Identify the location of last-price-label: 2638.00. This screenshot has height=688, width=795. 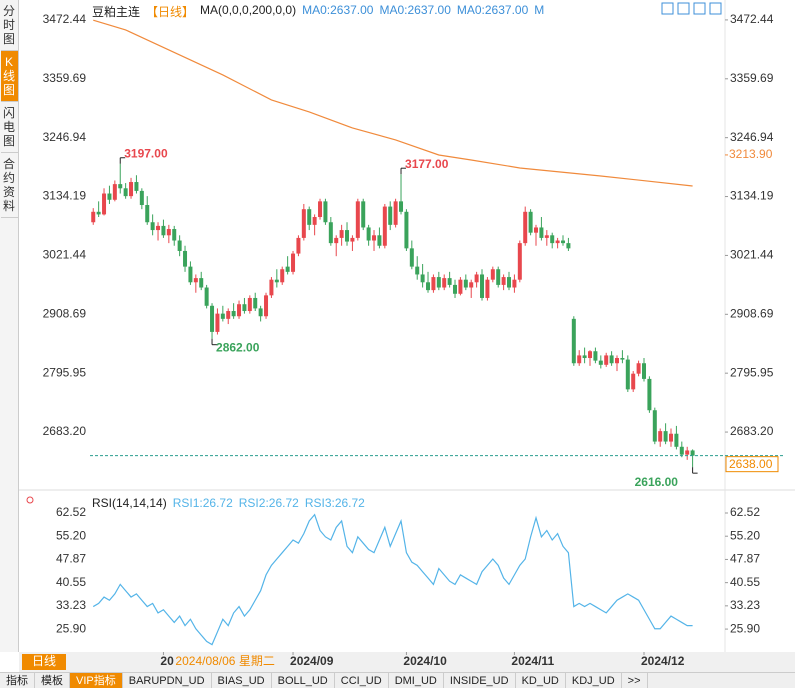
(751, 464).